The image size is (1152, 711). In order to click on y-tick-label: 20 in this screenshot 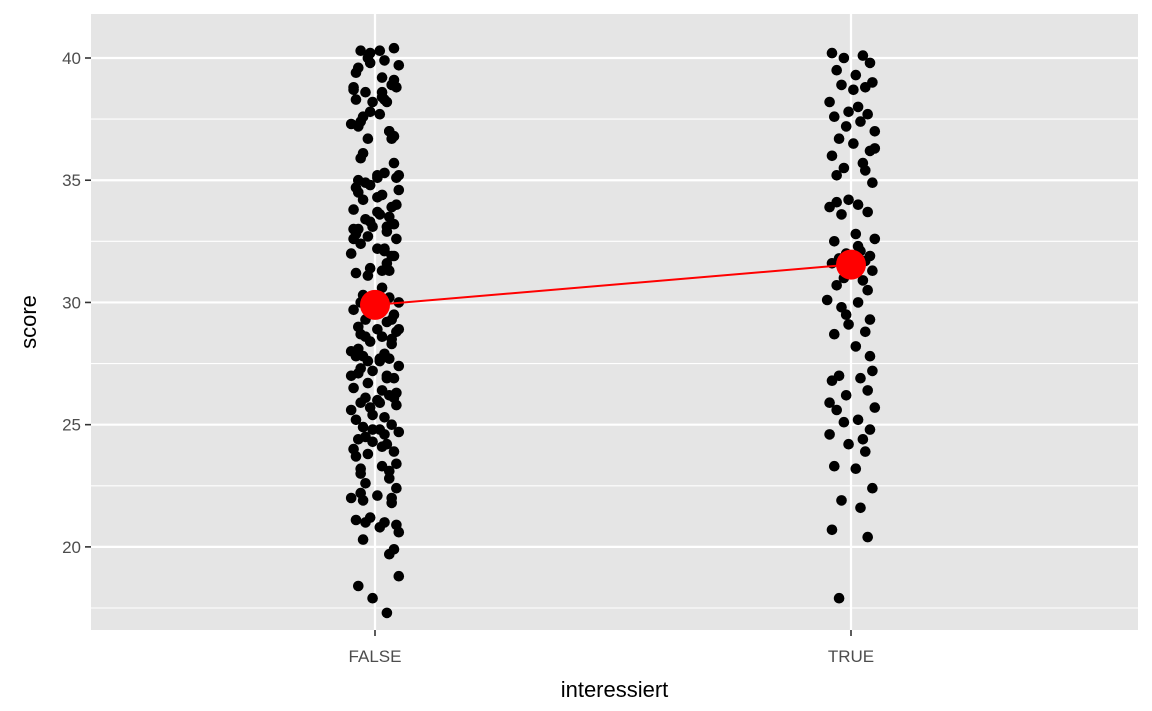, I will do `click(71, 547)`.